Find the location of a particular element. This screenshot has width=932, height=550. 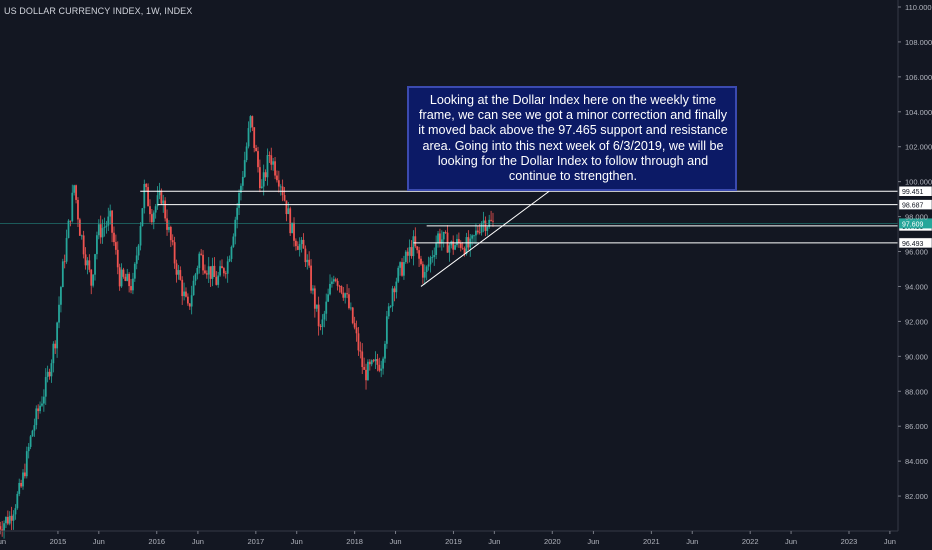

time-tick-label: 2019 is located at coordinates (453, 541).